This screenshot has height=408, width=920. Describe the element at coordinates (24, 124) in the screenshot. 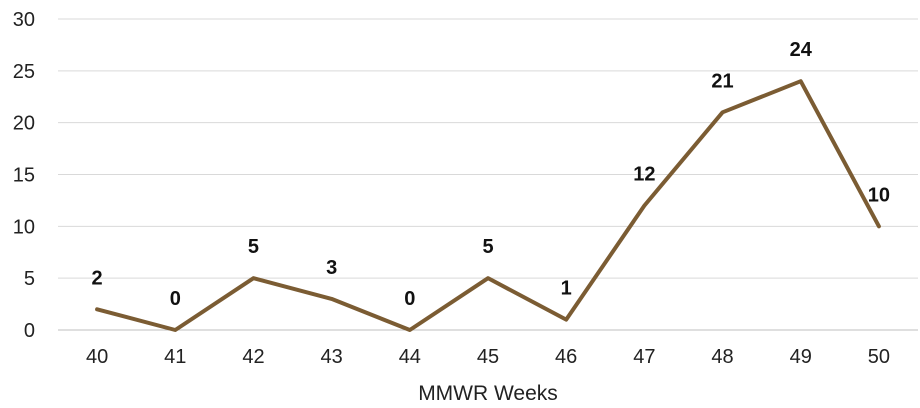

I see `y-tick-label: 20` at that location.